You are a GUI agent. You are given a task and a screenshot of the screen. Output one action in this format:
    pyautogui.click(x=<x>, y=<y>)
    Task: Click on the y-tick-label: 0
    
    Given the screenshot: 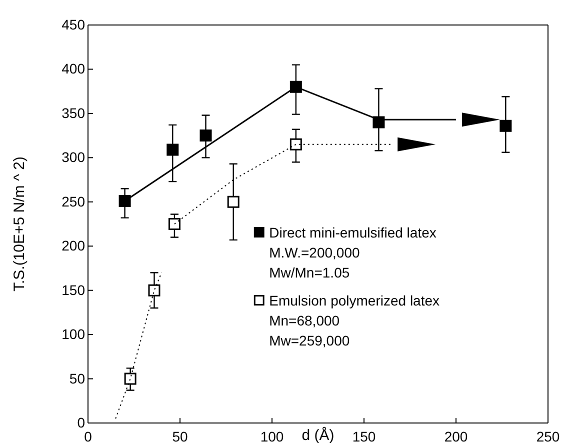 What is the action you would take?
    pyautogui.click(x=81, y=422)
    